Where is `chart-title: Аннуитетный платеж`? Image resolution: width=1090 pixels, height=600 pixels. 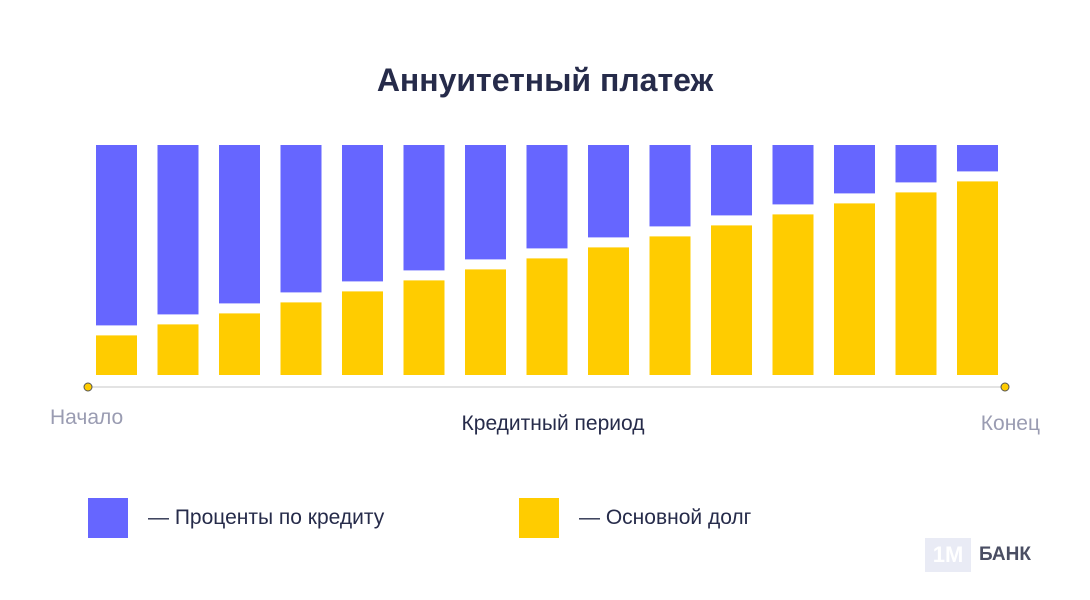 chart-title: Аннуитетный платеж is located at coordinates (545, 80).